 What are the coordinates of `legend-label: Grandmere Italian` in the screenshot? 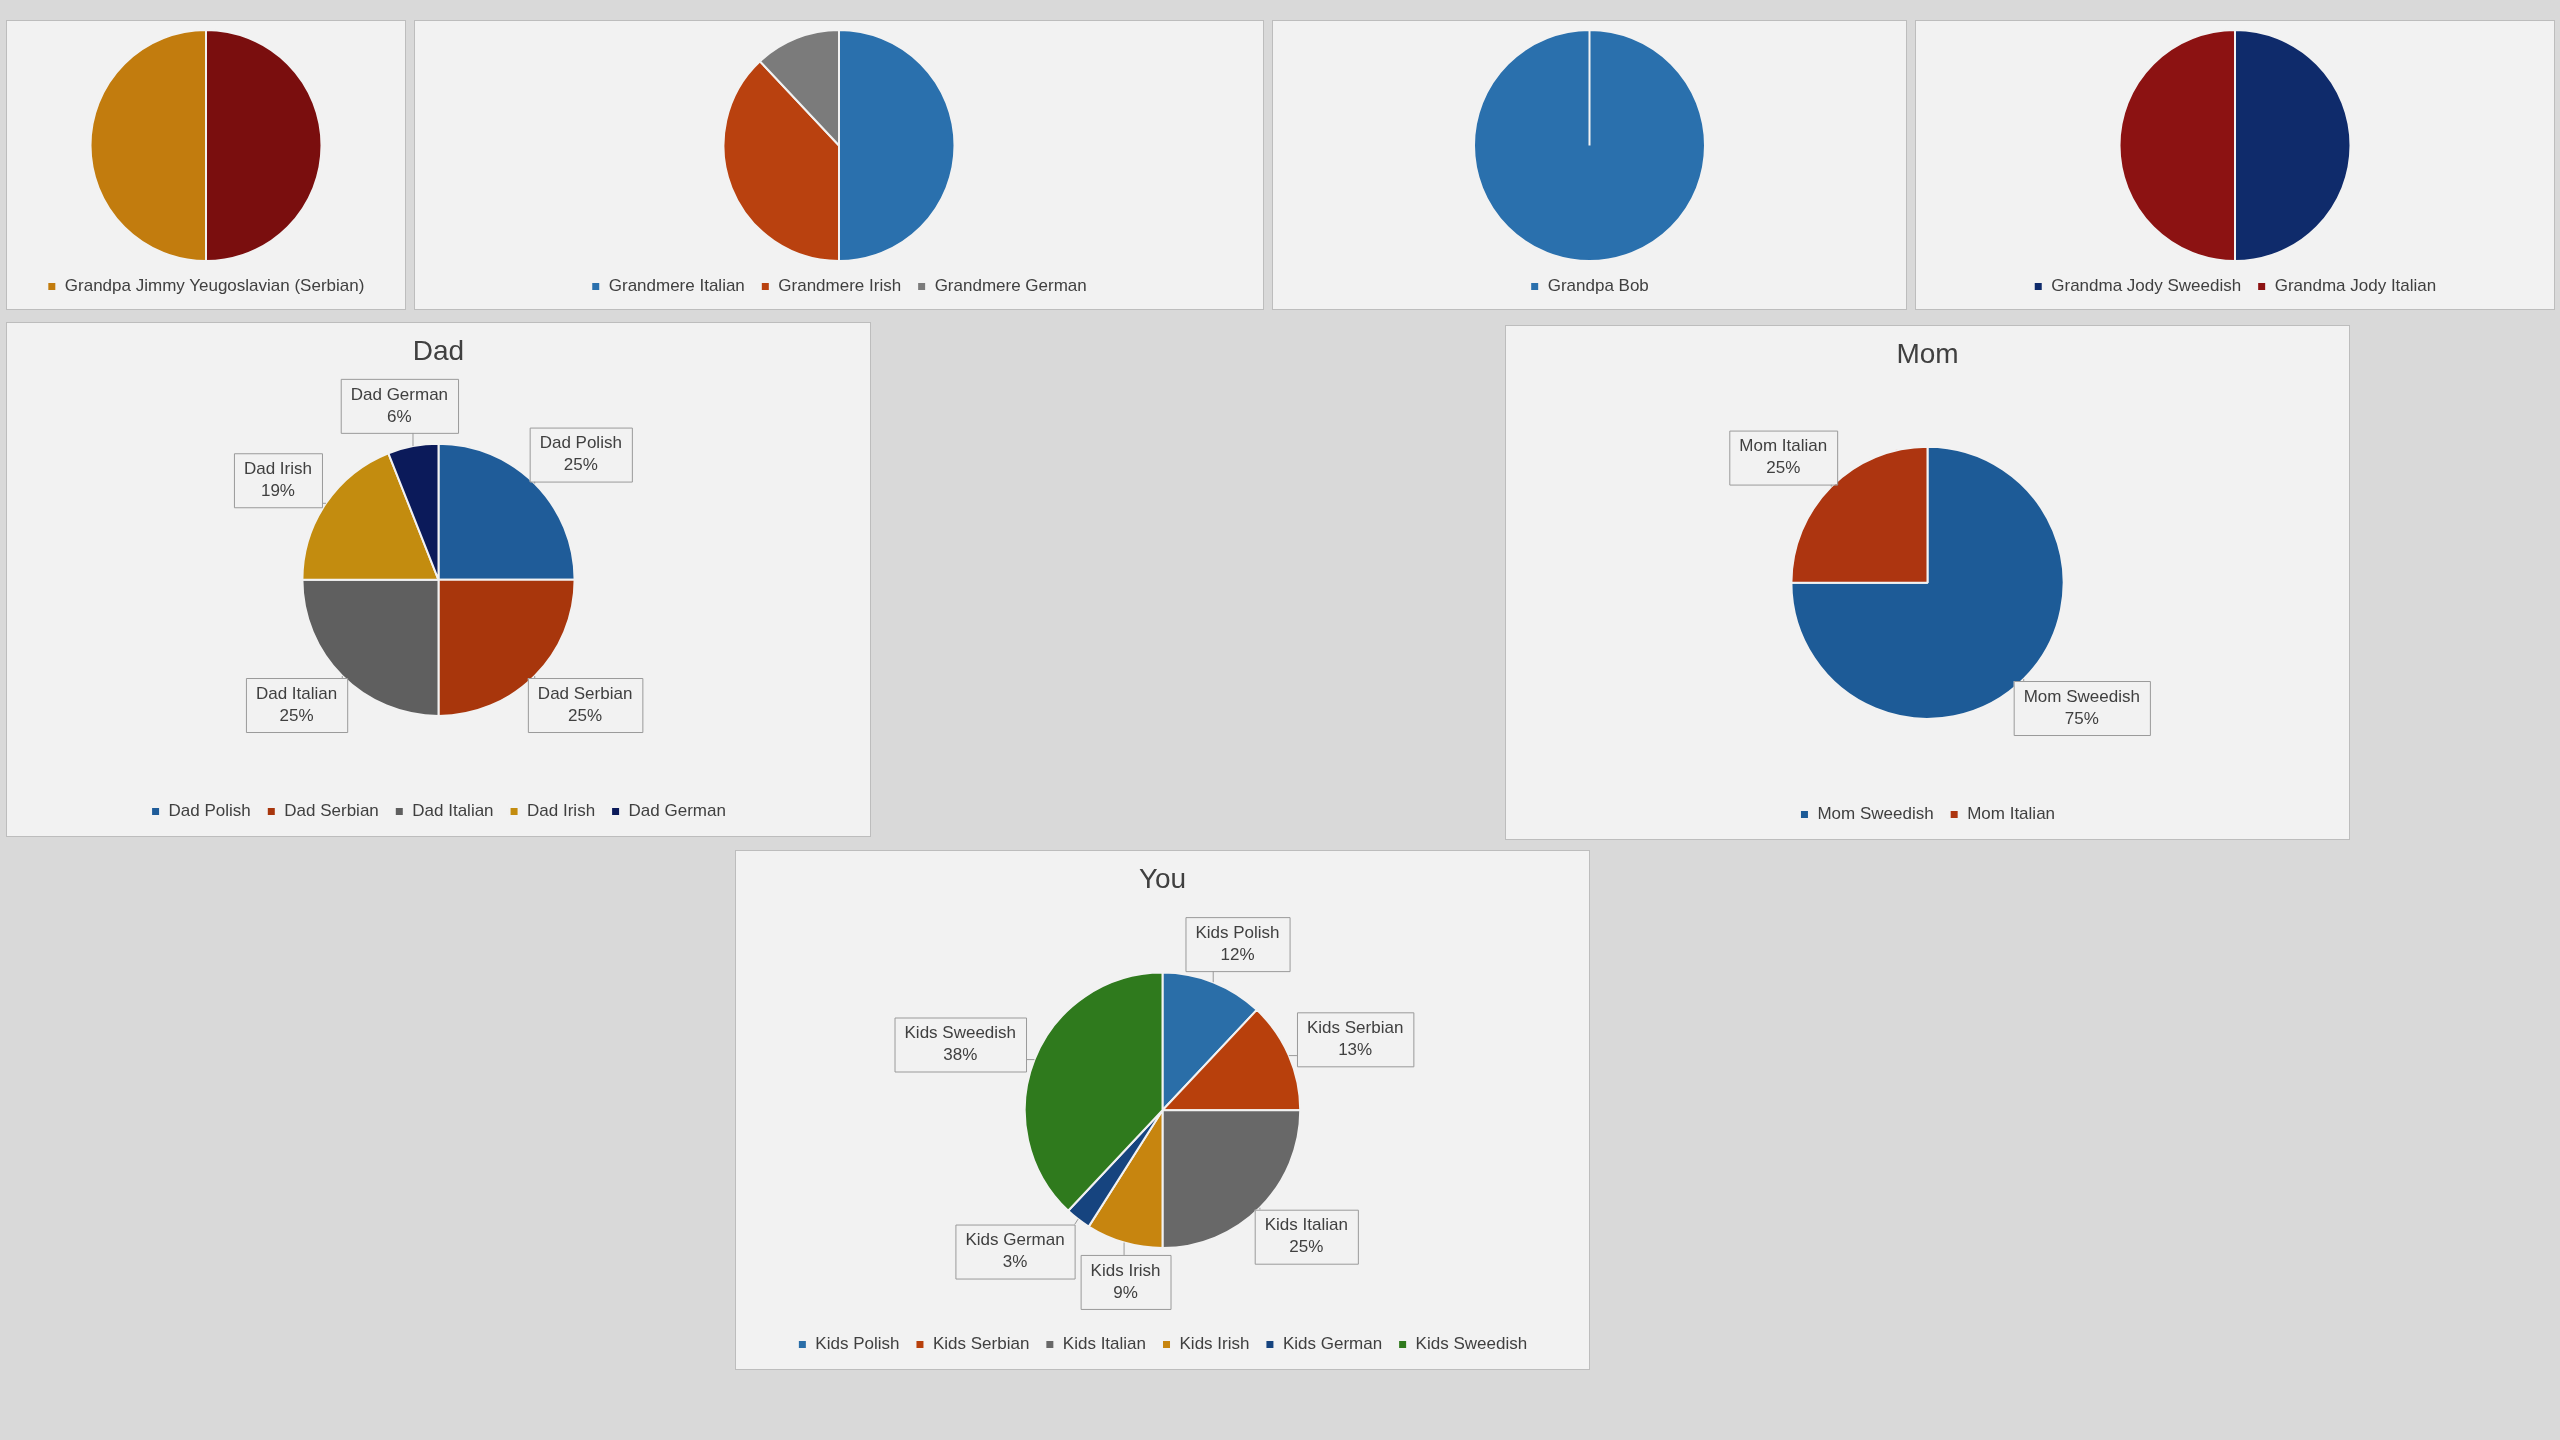 It's located at (676, 286).